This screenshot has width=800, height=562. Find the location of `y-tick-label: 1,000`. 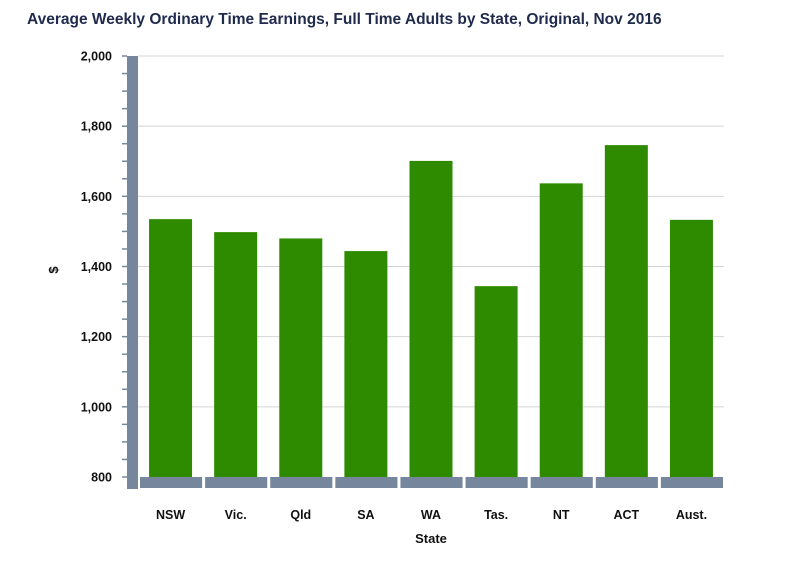

y-tick-label: 1,000 is located at coordinates (96, 407).